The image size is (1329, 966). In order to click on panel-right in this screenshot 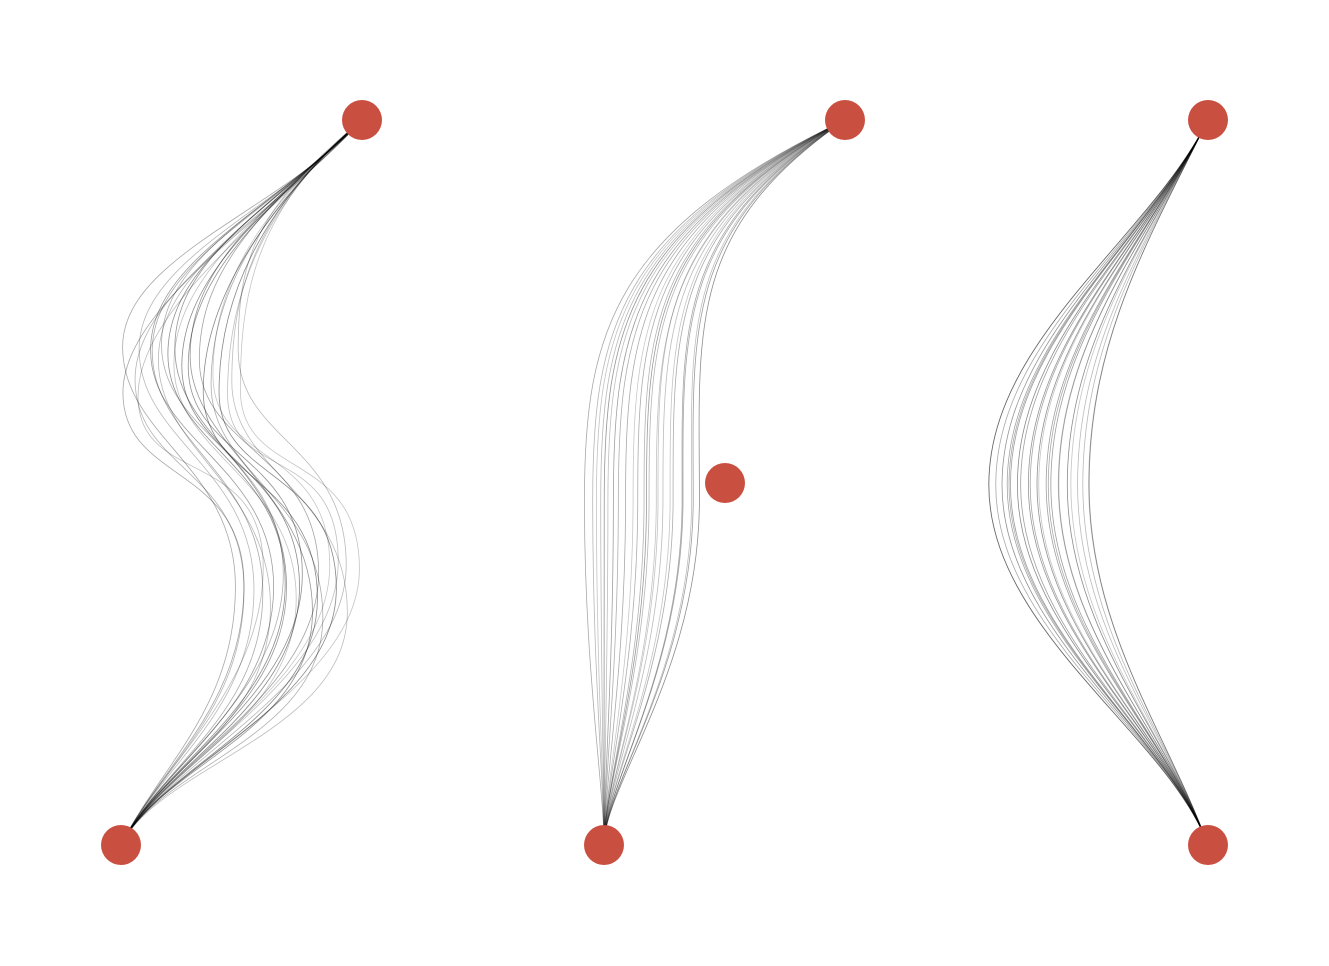, I will do `click(1108, 482)`.